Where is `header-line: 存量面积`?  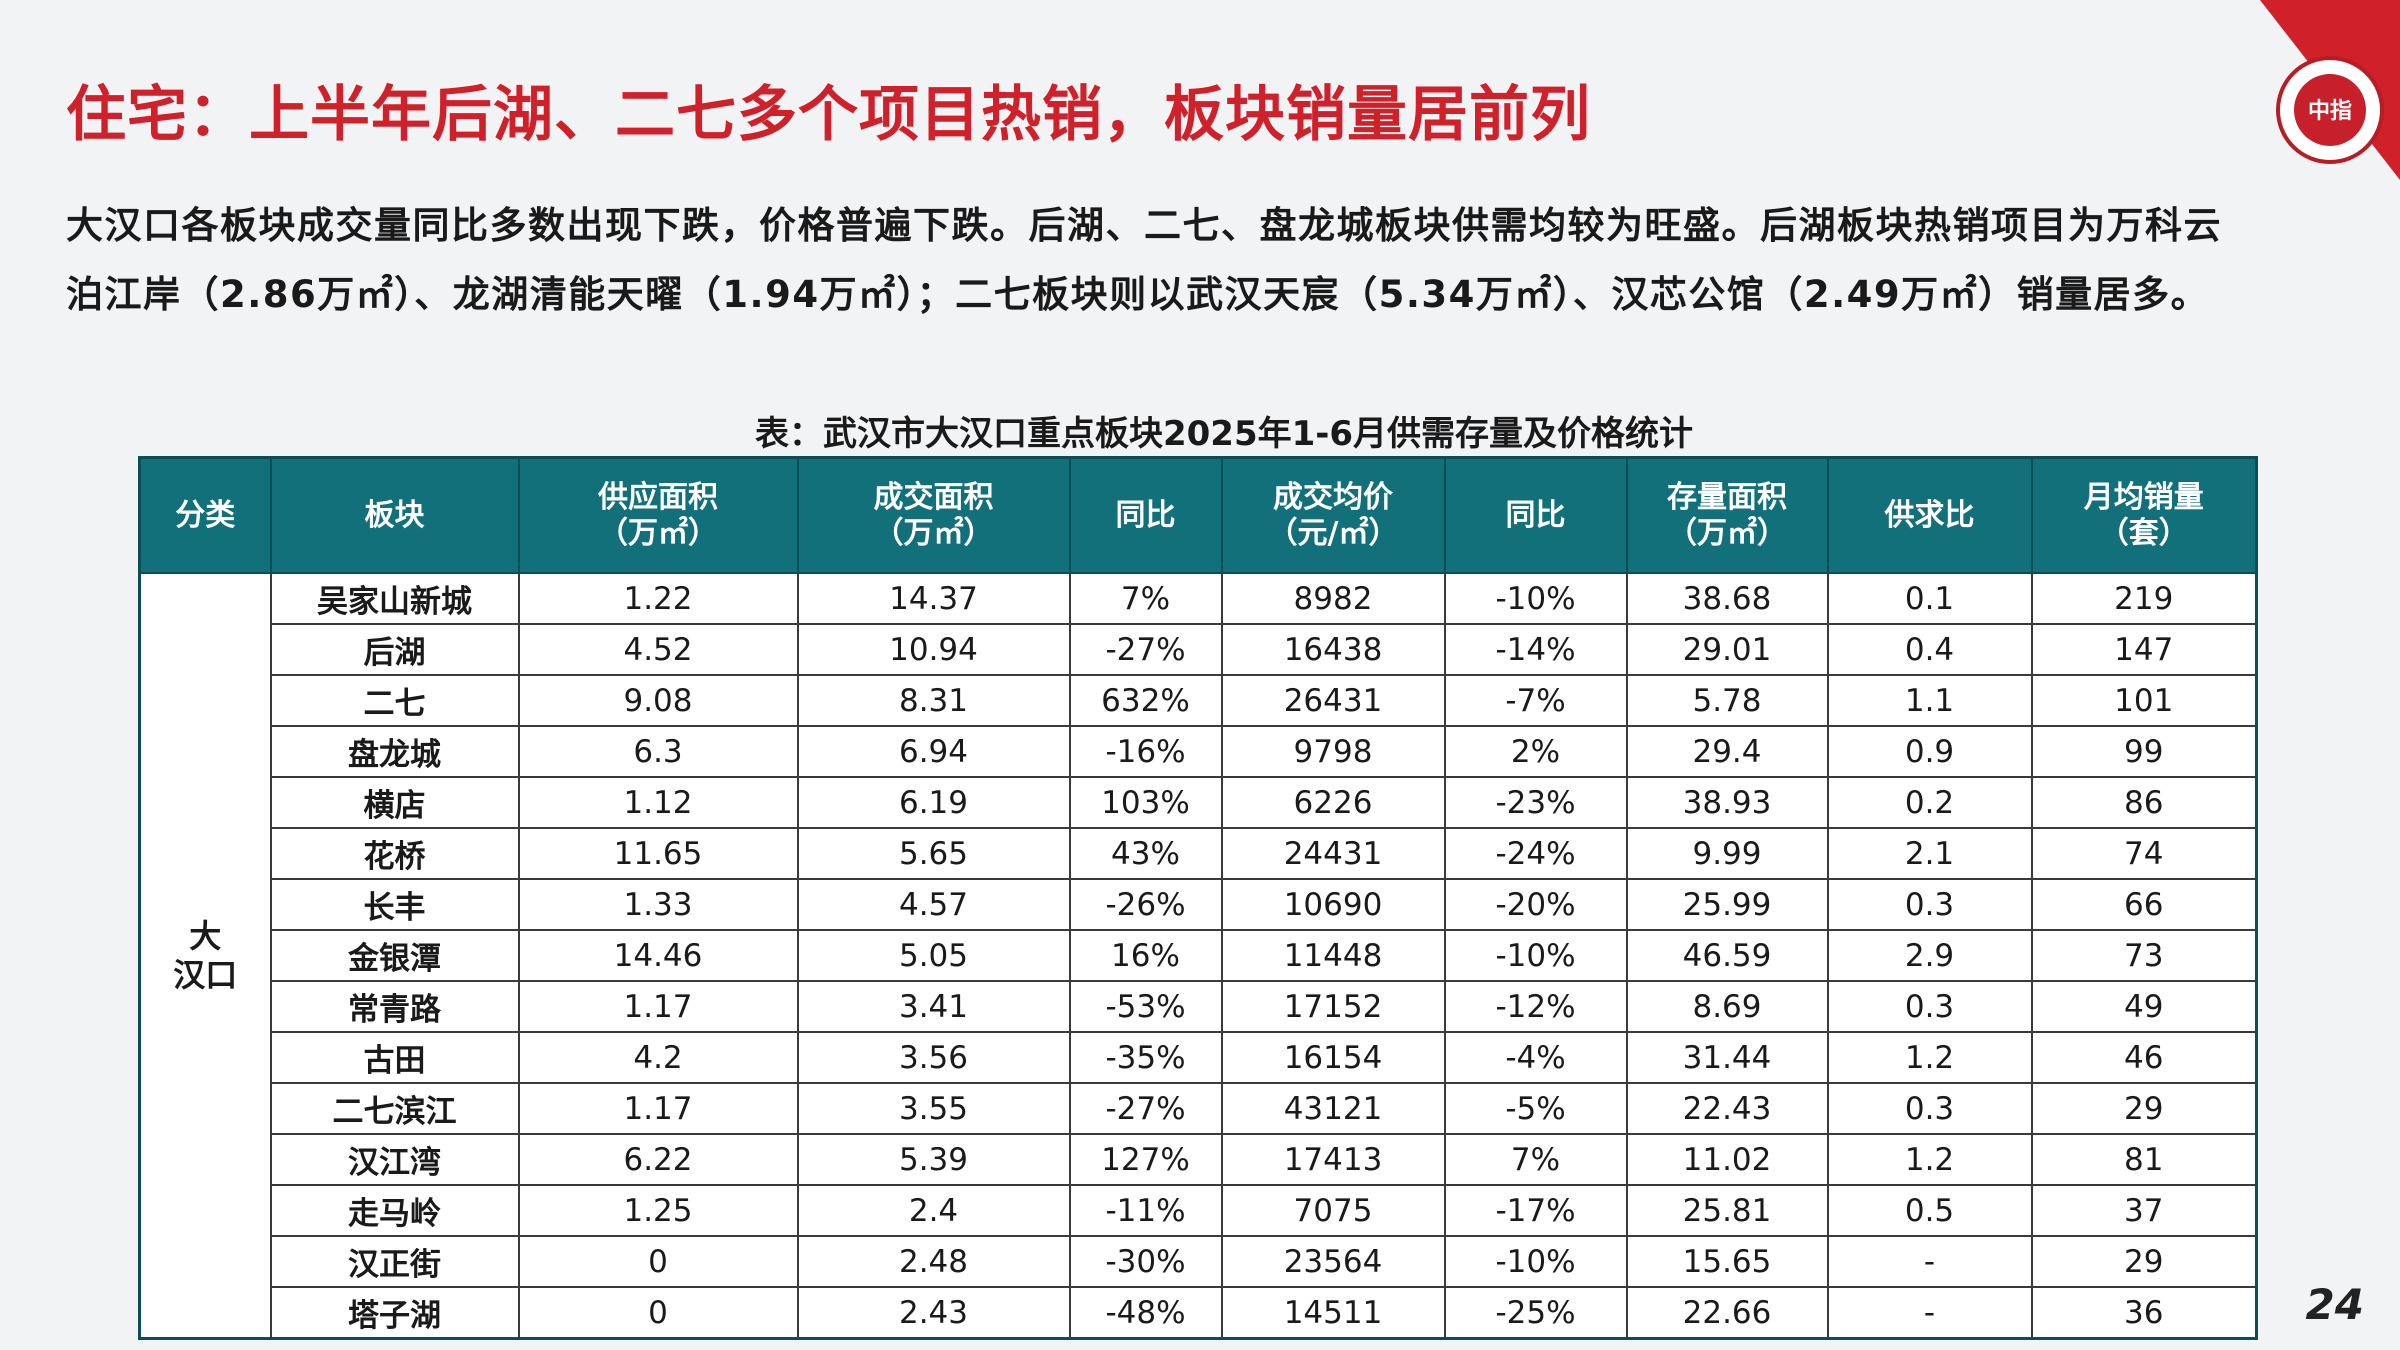 header-line: 存量面积 is located at coordinates (1727, 497).